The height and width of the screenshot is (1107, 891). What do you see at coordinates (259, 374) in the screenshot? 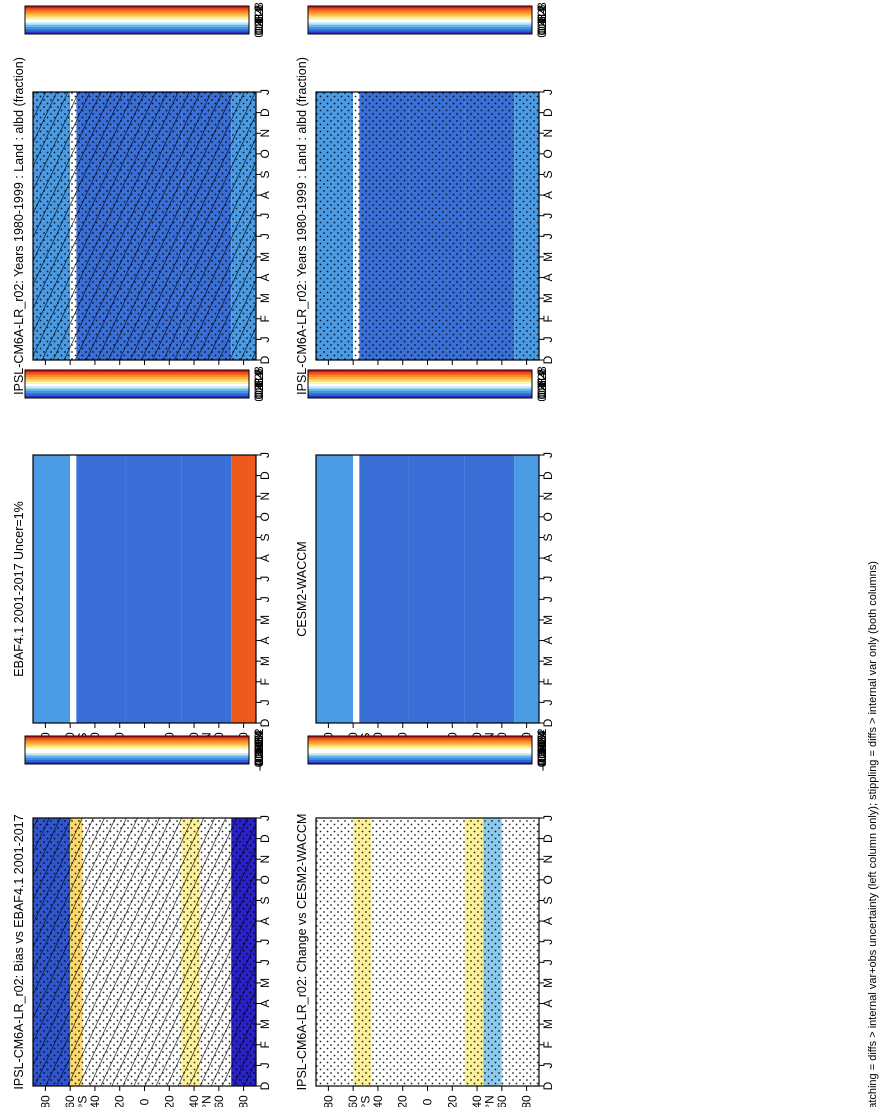
I see `colorbar-label: 1.8` at bounding box center [259, 374].